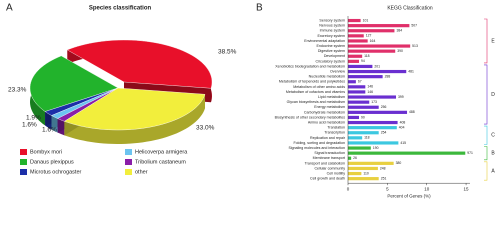  What do you see at coordinates (355, 158) in the screenshot?
I see `count-label: 26` at bounding box center [355, 158].